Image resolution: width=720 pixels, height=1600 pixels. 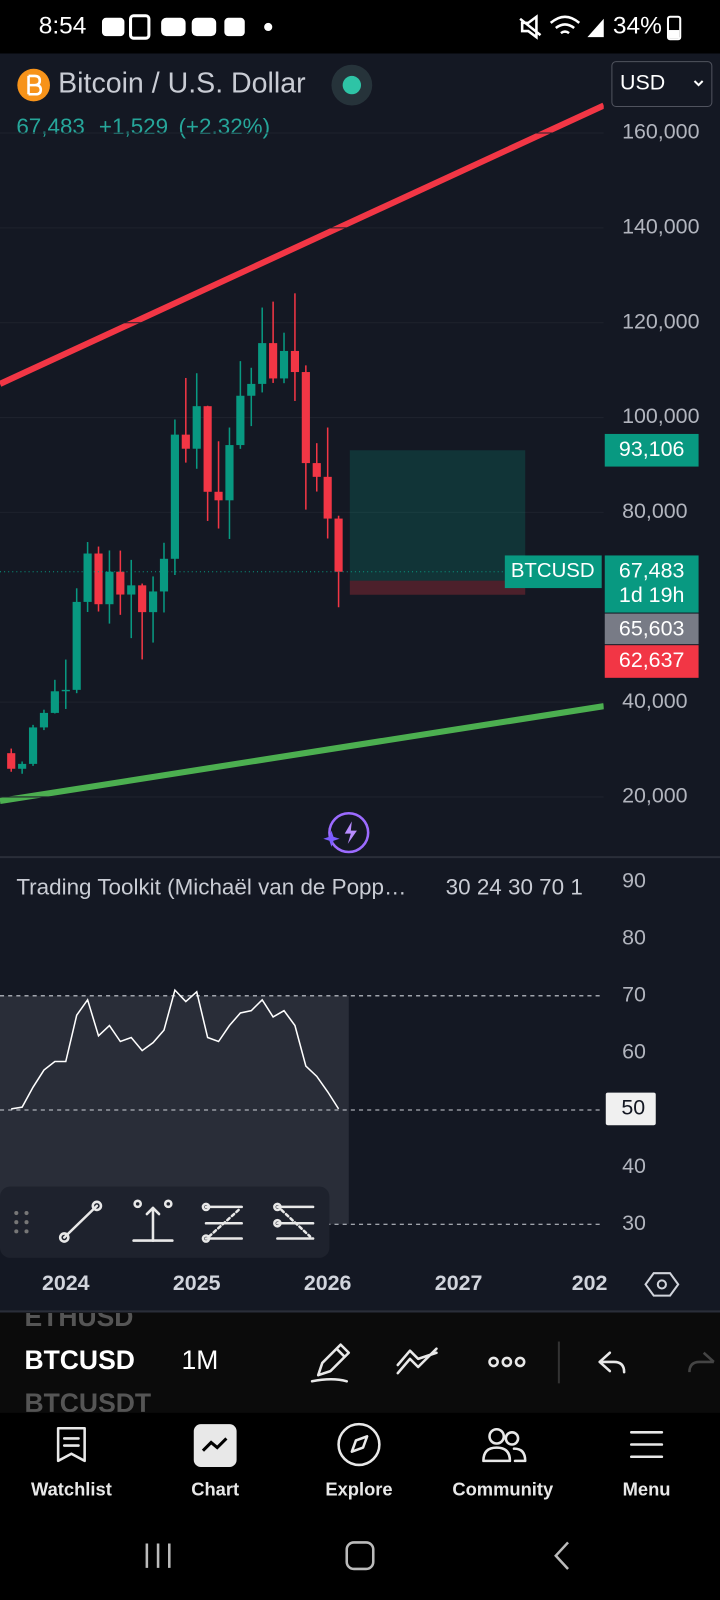 What do you see at coordinates (71, 1488) in the screenshot?
I see `nav-label: Watchlist` at bounding box center [71, 1488].